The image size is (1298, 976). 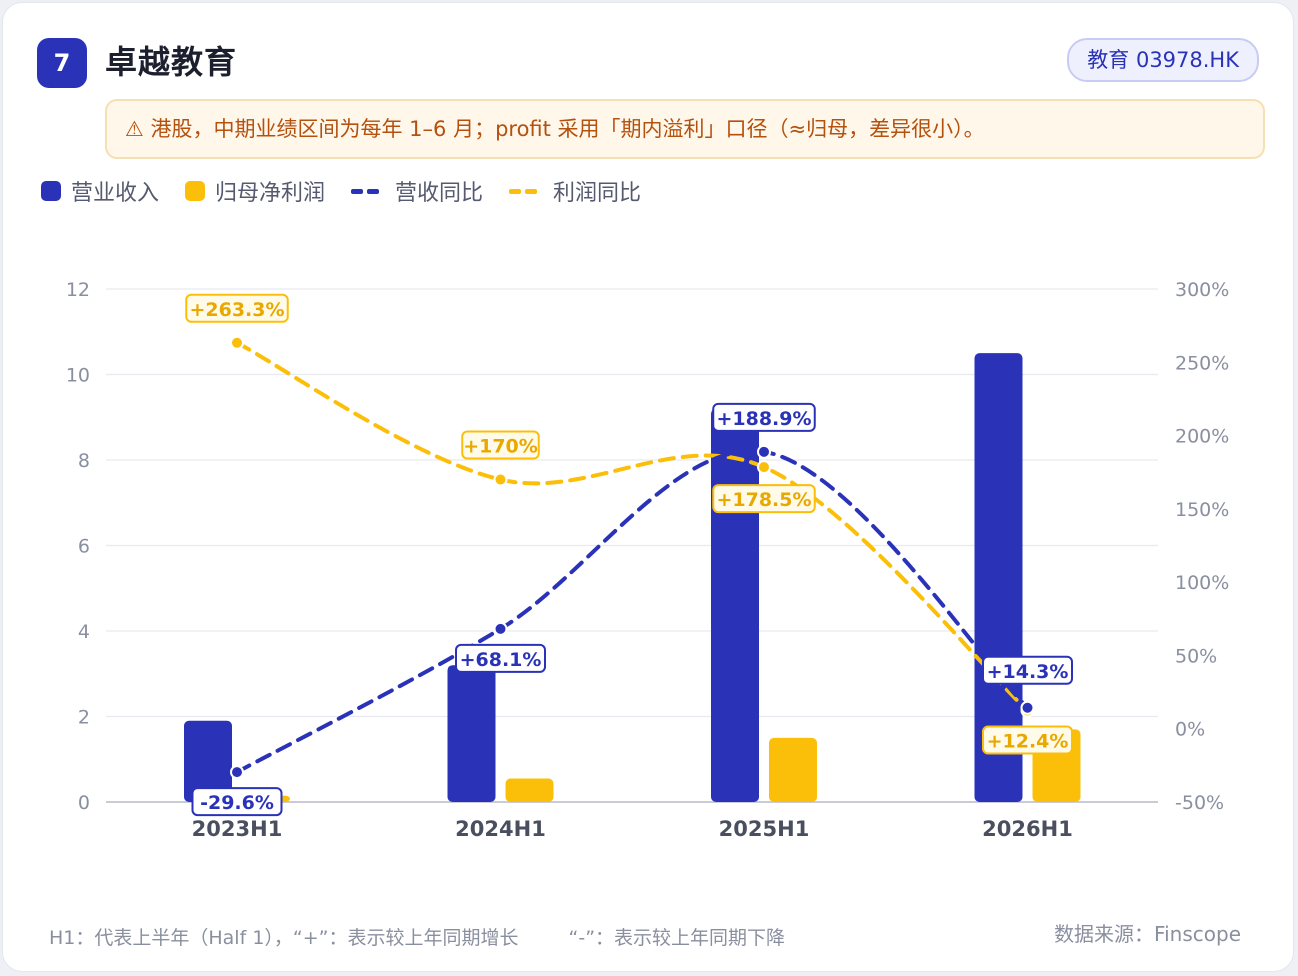 What do you see at coordinates (195, 191) in the screenshot?
I see `legend-swatch-profit` at bounding box center [195, 191].